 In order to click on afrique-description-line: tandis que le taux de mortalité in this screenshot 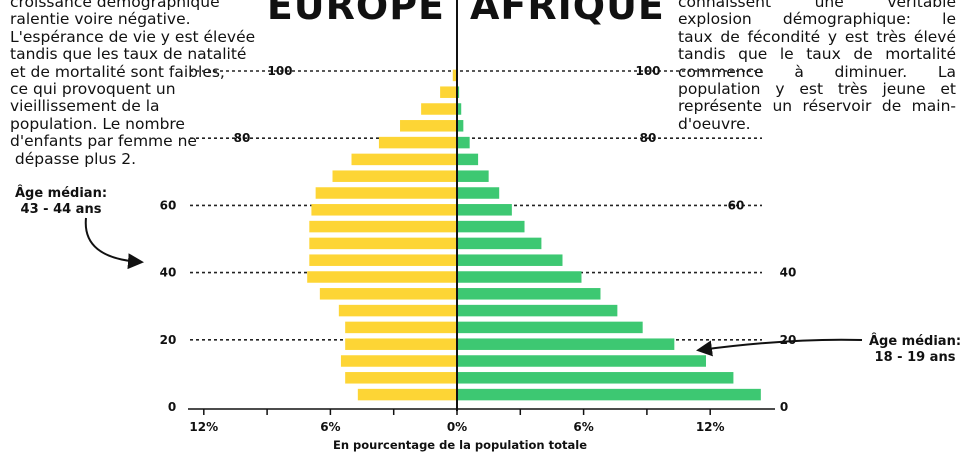, I will do `click(817, 54)`.